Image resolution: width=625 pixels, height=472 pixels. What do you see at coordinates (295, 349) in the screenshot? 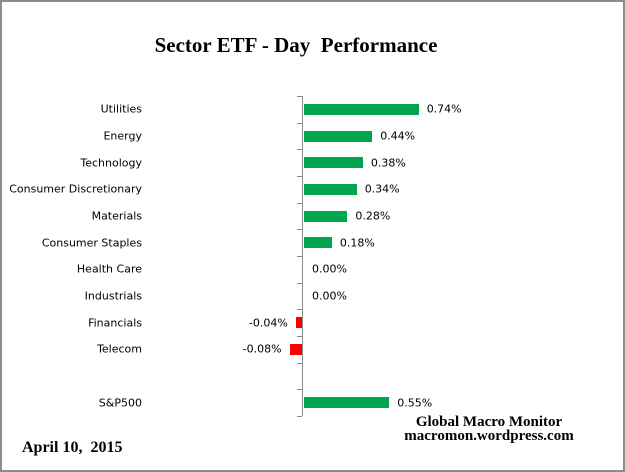
I see `bar-telecom` at bounding box center [295, 349].